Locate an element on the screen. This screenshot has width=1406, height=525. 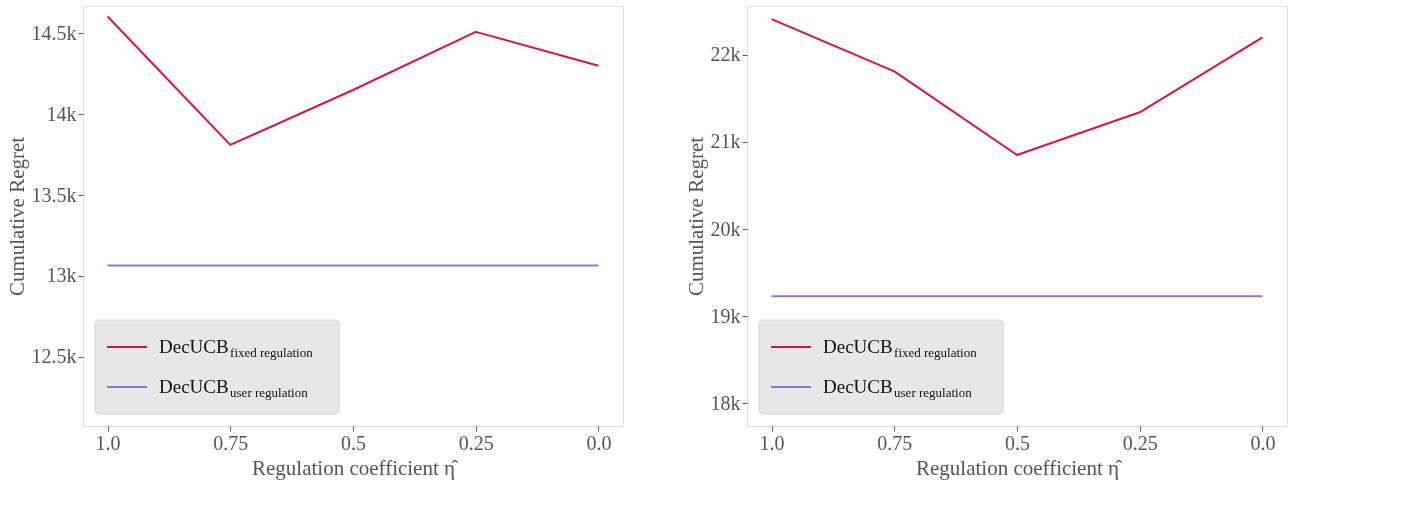
y-tick-label: 12.5k is located at coordinates (54, 356).